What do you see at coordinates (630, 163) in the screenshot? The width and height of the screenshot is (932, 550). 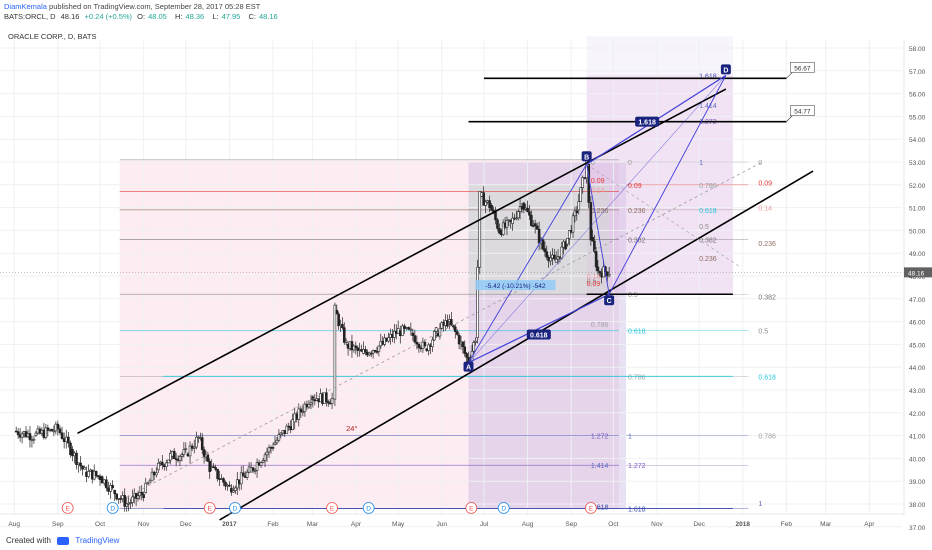 I see `fib-label-left: 0` at bounding box center [630, 163].